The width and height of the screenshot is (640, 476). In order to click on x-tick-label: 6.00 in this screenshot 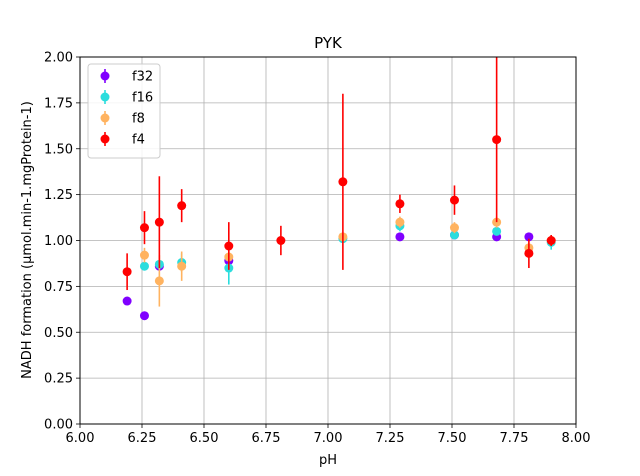, I will do `click(80, 438)`.